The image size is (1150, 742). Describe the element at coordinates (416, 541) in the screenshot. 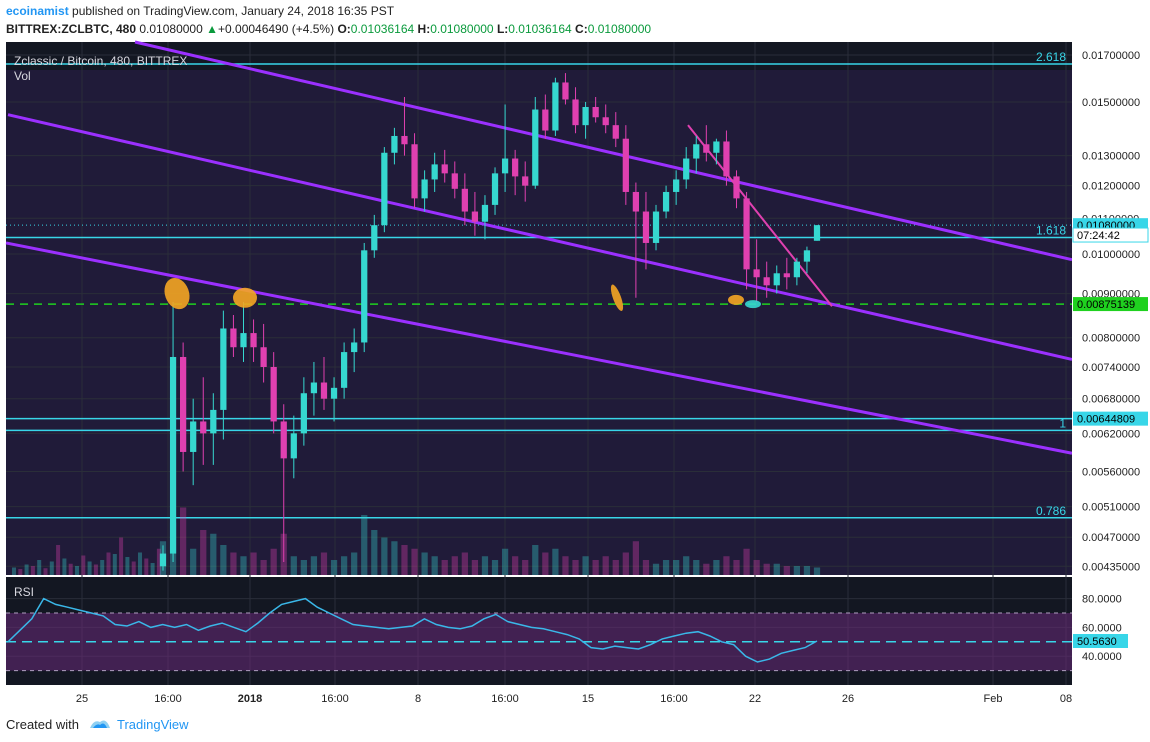

I see `volume-bars` at that location.